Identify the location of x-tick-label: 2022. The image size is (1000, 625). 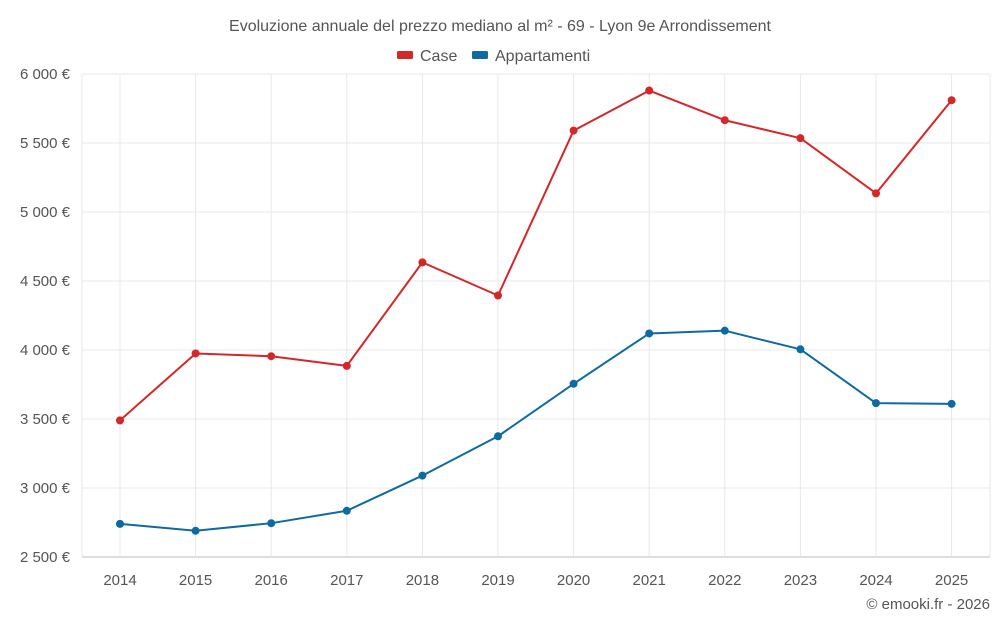
(724, 580).